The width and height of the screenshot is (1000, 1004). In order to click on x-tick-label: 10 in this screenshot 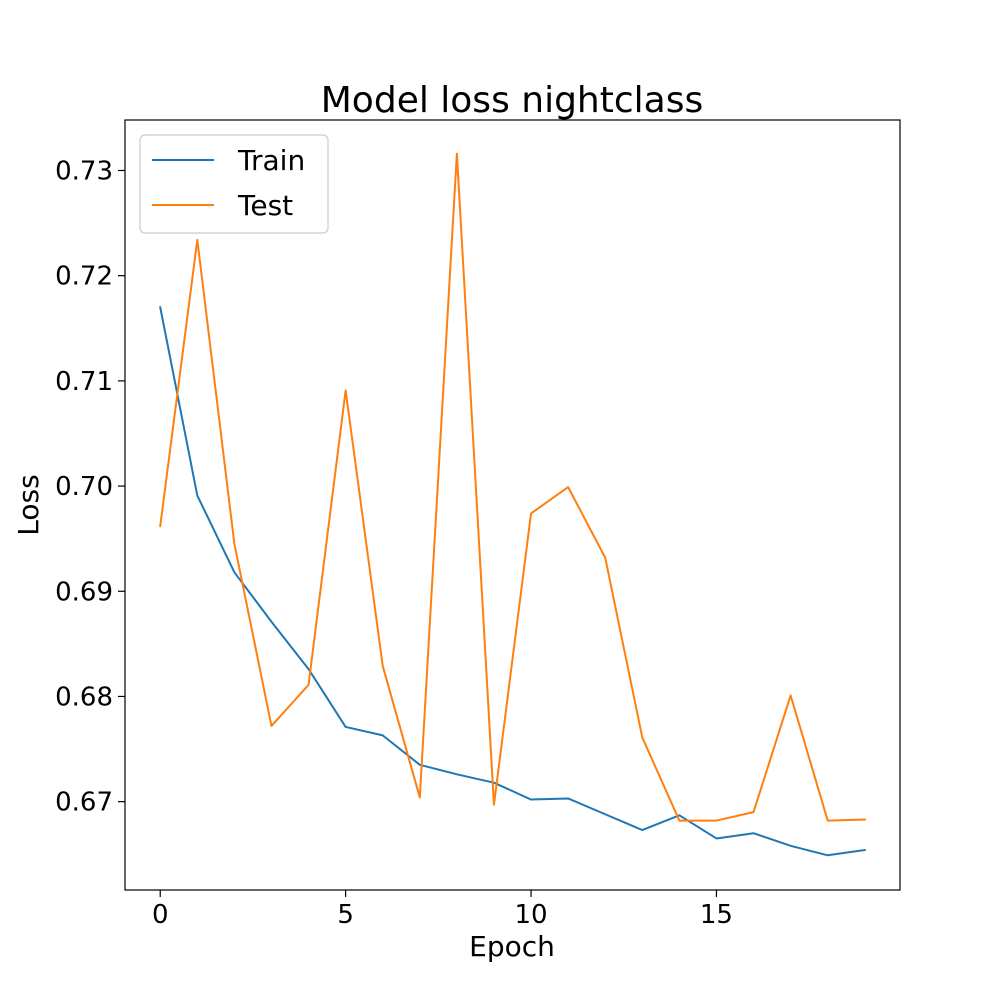, I will do `click(530, 915)`.